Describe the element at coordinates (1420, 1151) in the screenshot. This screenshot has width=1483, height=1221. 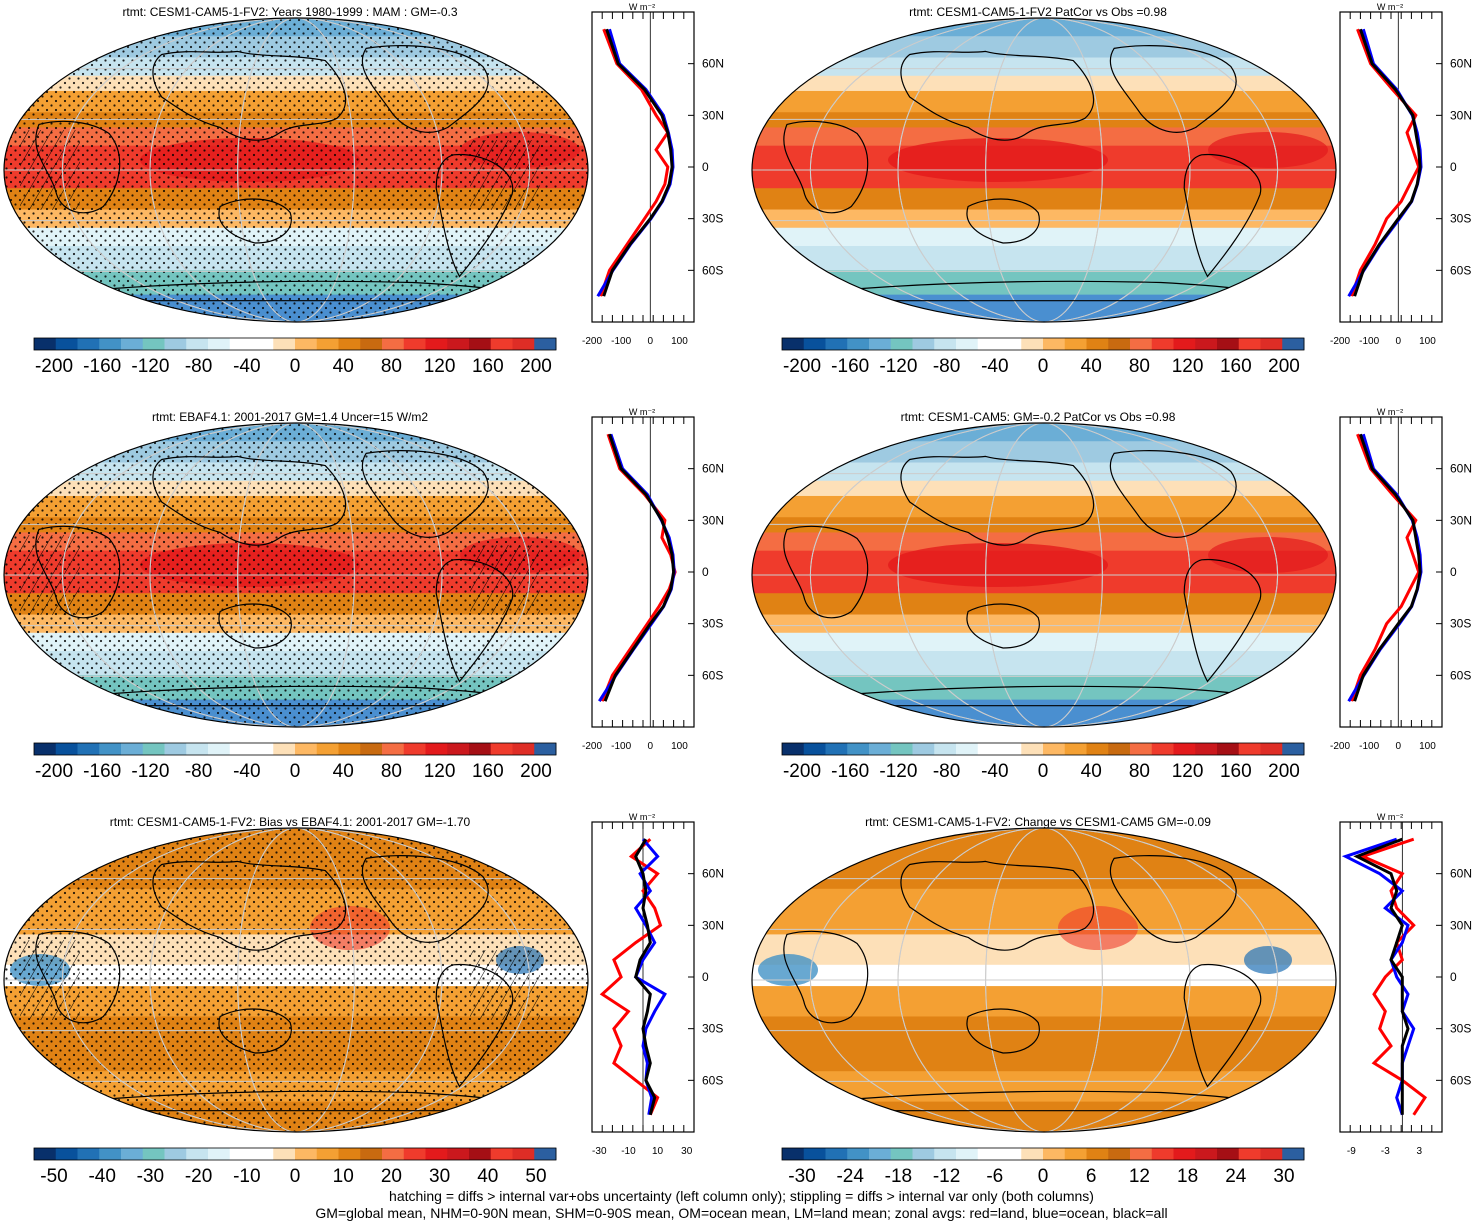
I see `zonal-x-label: 3` at that location.